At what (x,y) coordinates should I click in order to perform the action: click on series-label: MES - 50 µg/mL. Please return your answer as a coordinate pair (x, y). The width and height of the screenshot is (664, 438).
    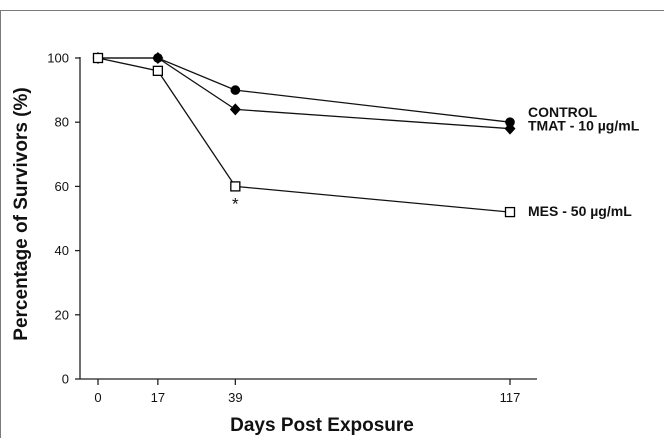
    Looking at the image, I should click on (580, 211).